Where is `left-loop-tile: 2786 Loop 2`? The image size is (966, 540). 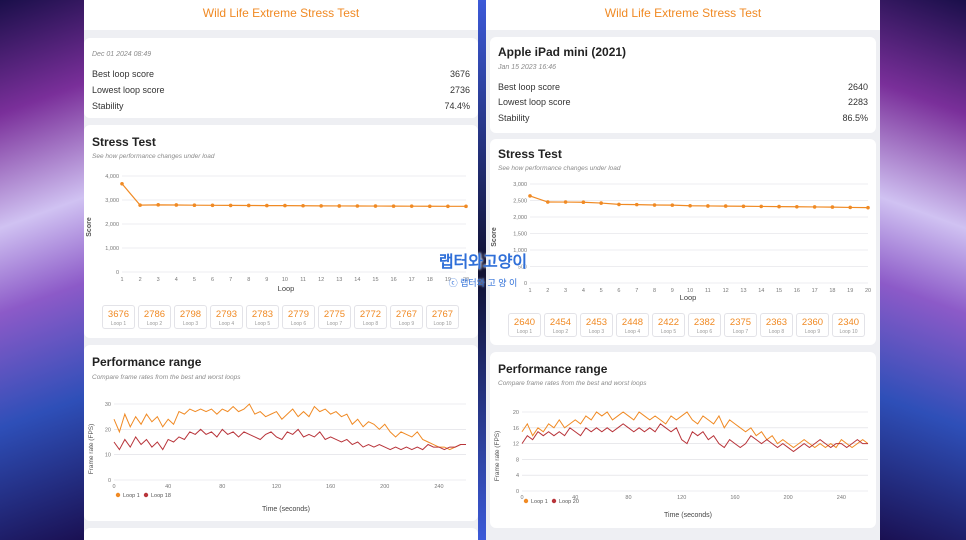 left-loop-tile: 2786 Loop 2 is located at coordinates (154, 317).